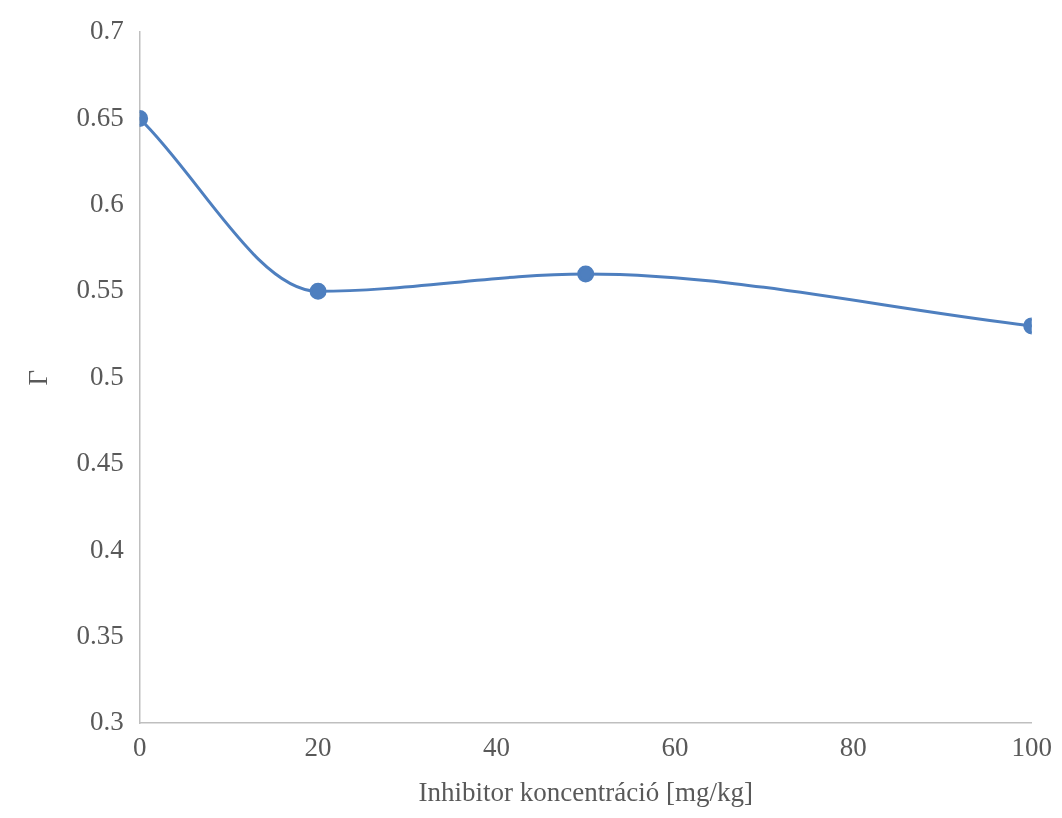 This screenshot has height=818, width=1062. What do you see at coordinates (106, 375) in the screenshot?
I see `y-tick-label: 0.5` at bounding box center [106, 375].